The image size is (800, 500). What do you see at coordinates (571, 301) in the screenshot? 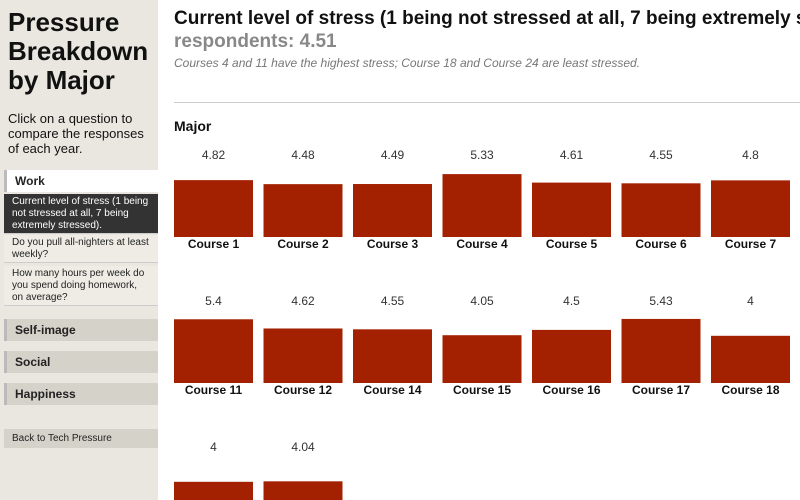
I see `value-label: 4.5` at bounding box center [571, 301].